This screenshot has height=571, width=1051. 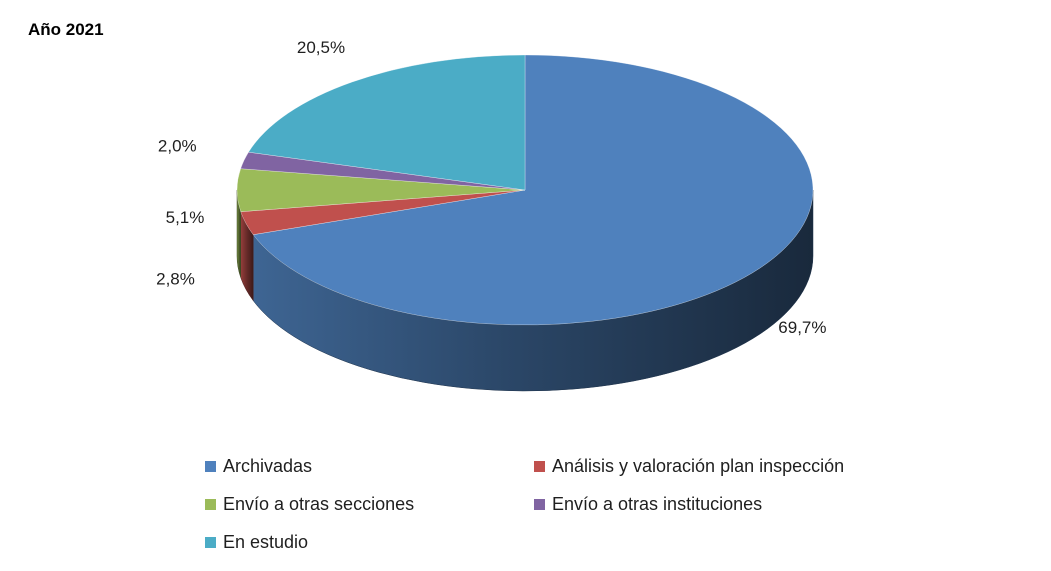 What do you see at coordinates (387, 122) in the screenshot?
I see `pie-slice-en-estudio` at bounding box center [387, 122].